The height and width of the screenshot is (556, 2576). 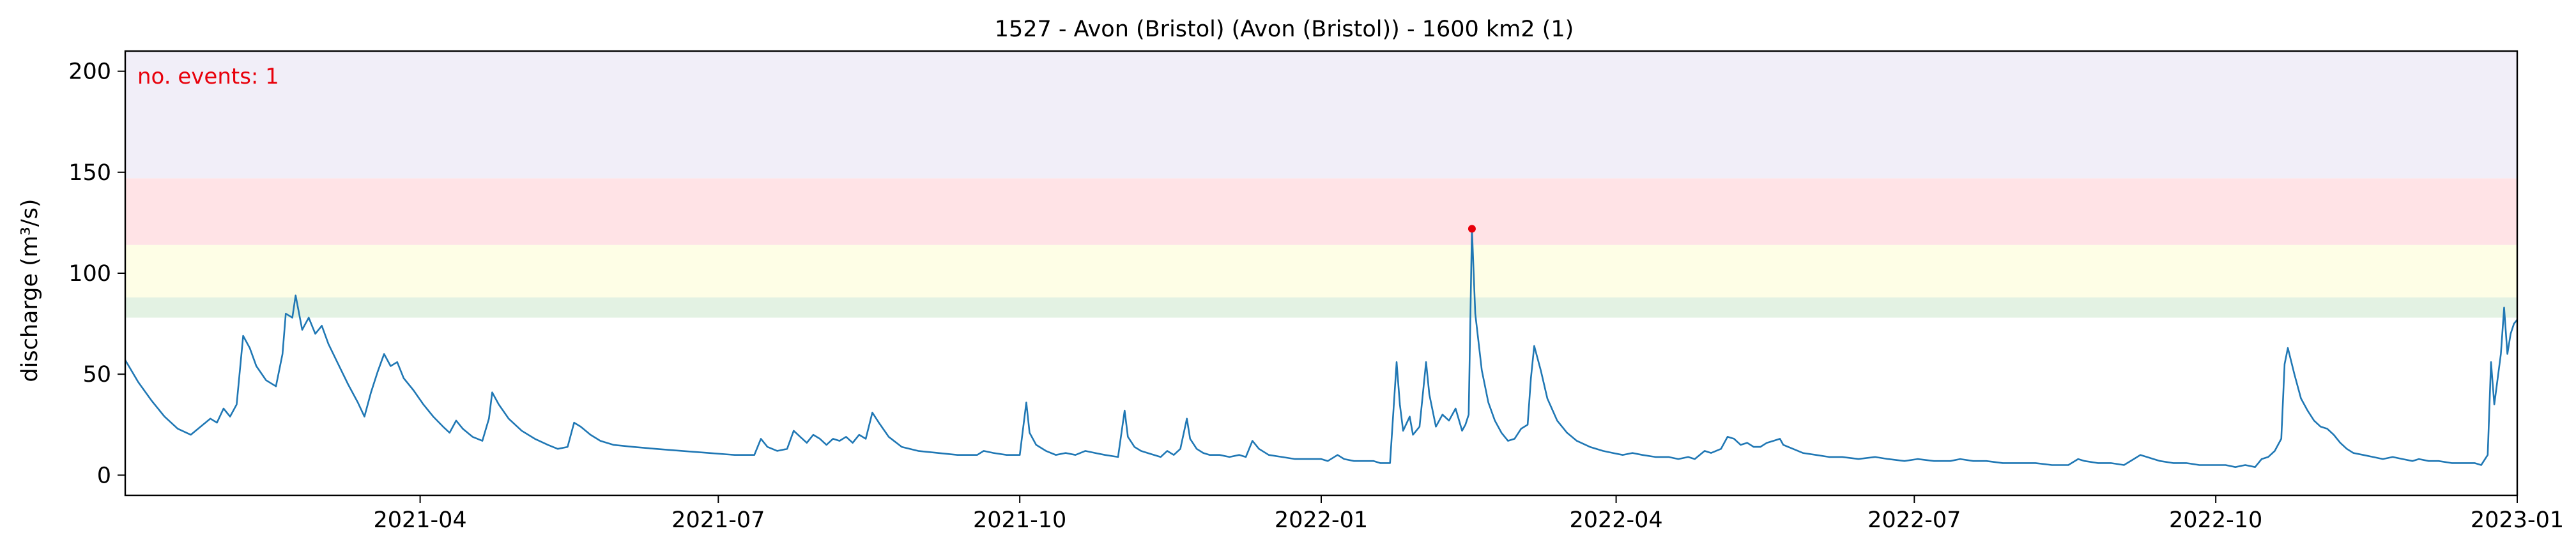 I want to click on x-tick-label: 2023-01, so click(x=2517, y=520).